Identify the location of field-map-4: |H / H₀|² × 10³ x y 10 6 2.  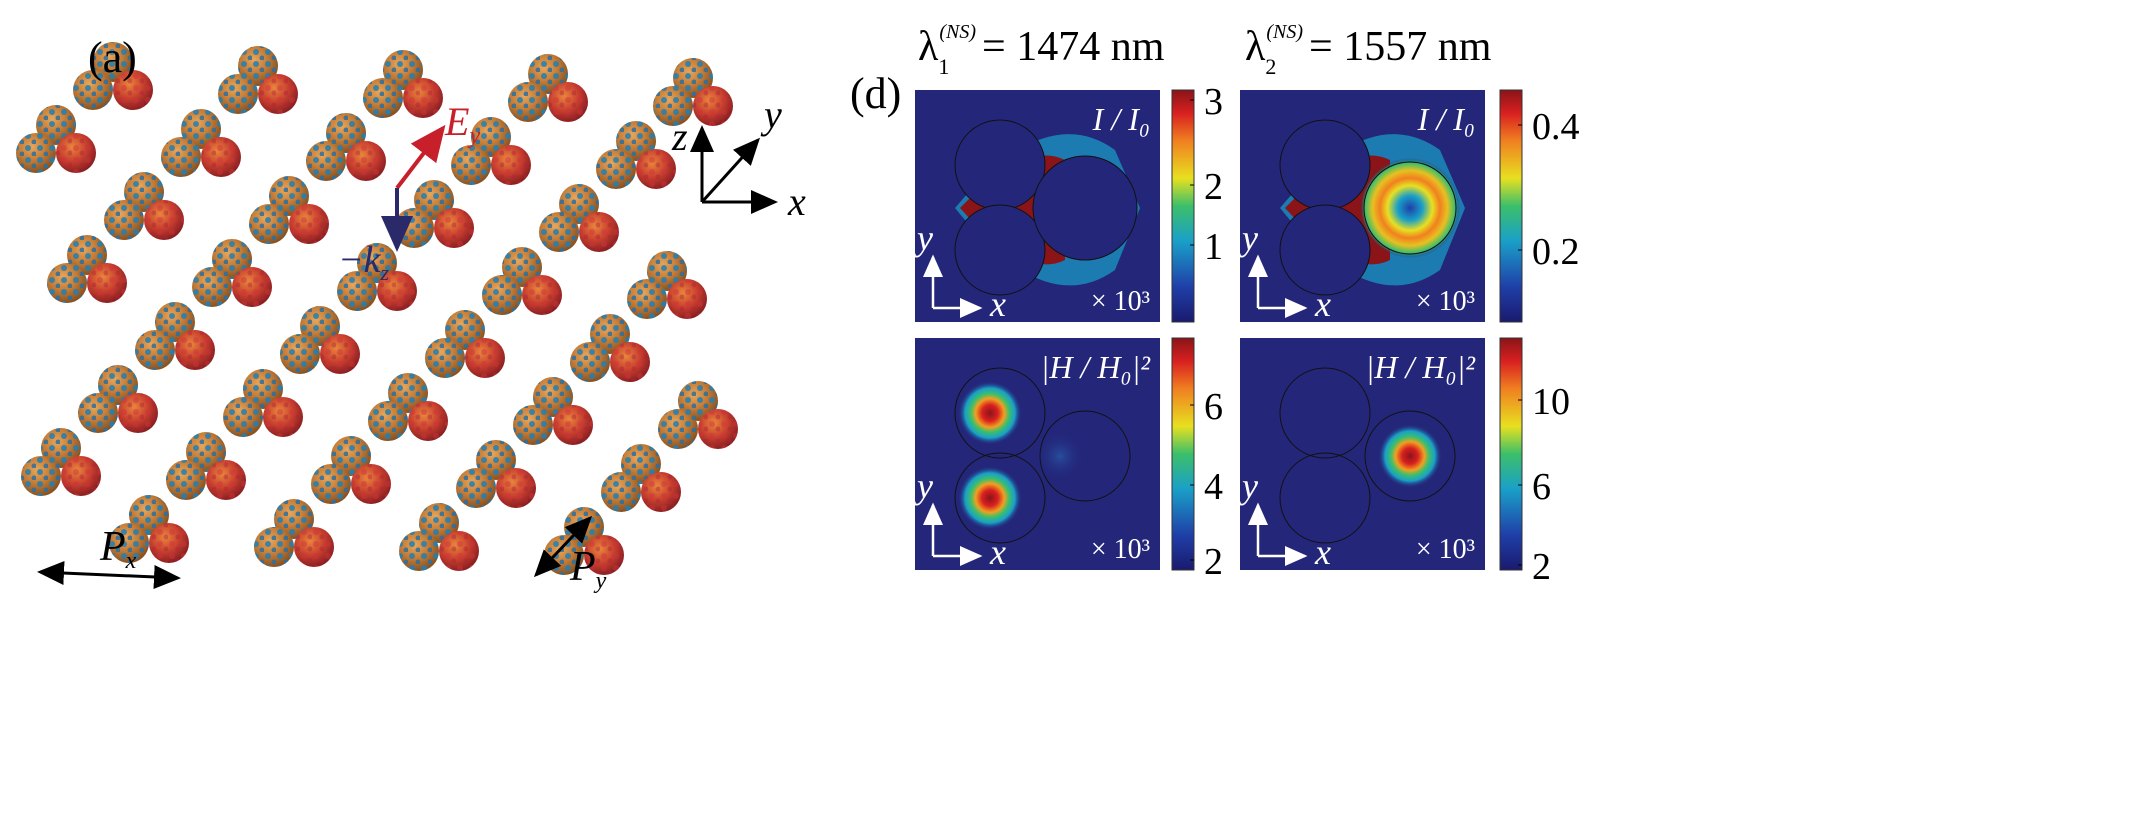
(1404, 462).